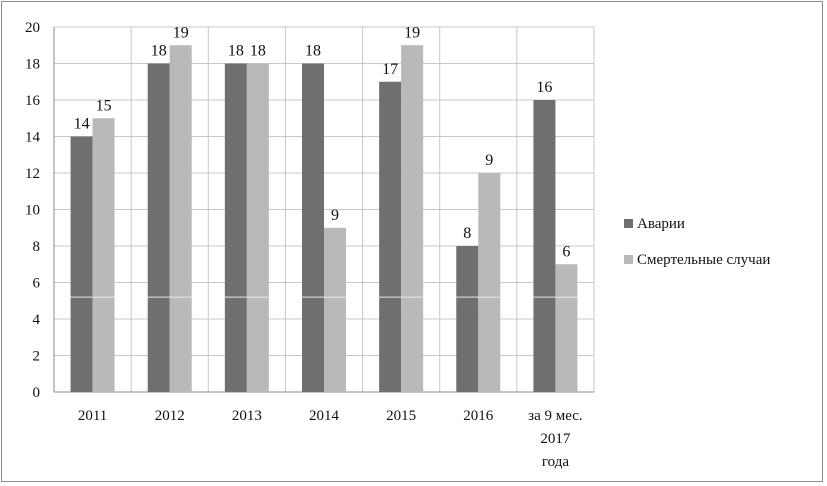  Describe the element at coordinates (32, 174) in the screenshot. I see `y-tick-label: 12` at that location.